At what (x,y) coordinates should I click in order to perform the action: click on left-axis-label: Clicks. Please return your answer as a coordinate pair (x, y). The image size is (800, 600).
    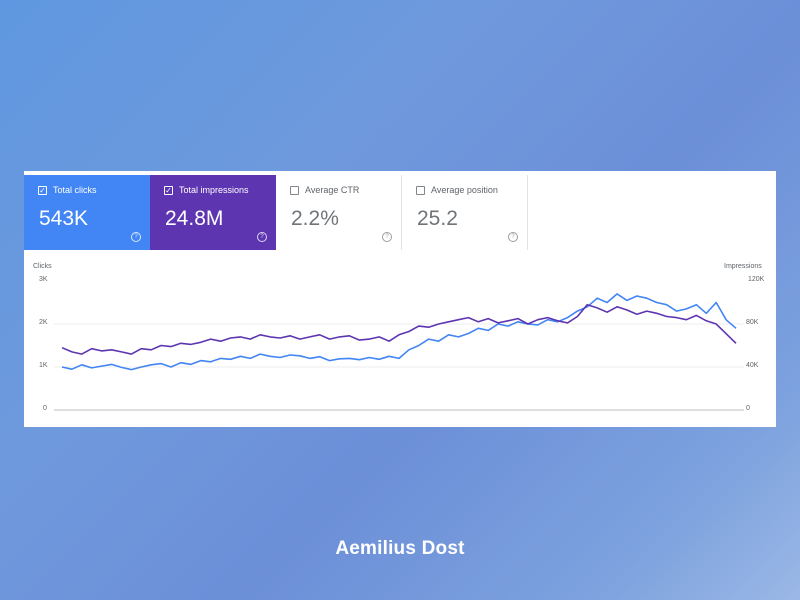
    Looking at the image, I should click on (42, 266).